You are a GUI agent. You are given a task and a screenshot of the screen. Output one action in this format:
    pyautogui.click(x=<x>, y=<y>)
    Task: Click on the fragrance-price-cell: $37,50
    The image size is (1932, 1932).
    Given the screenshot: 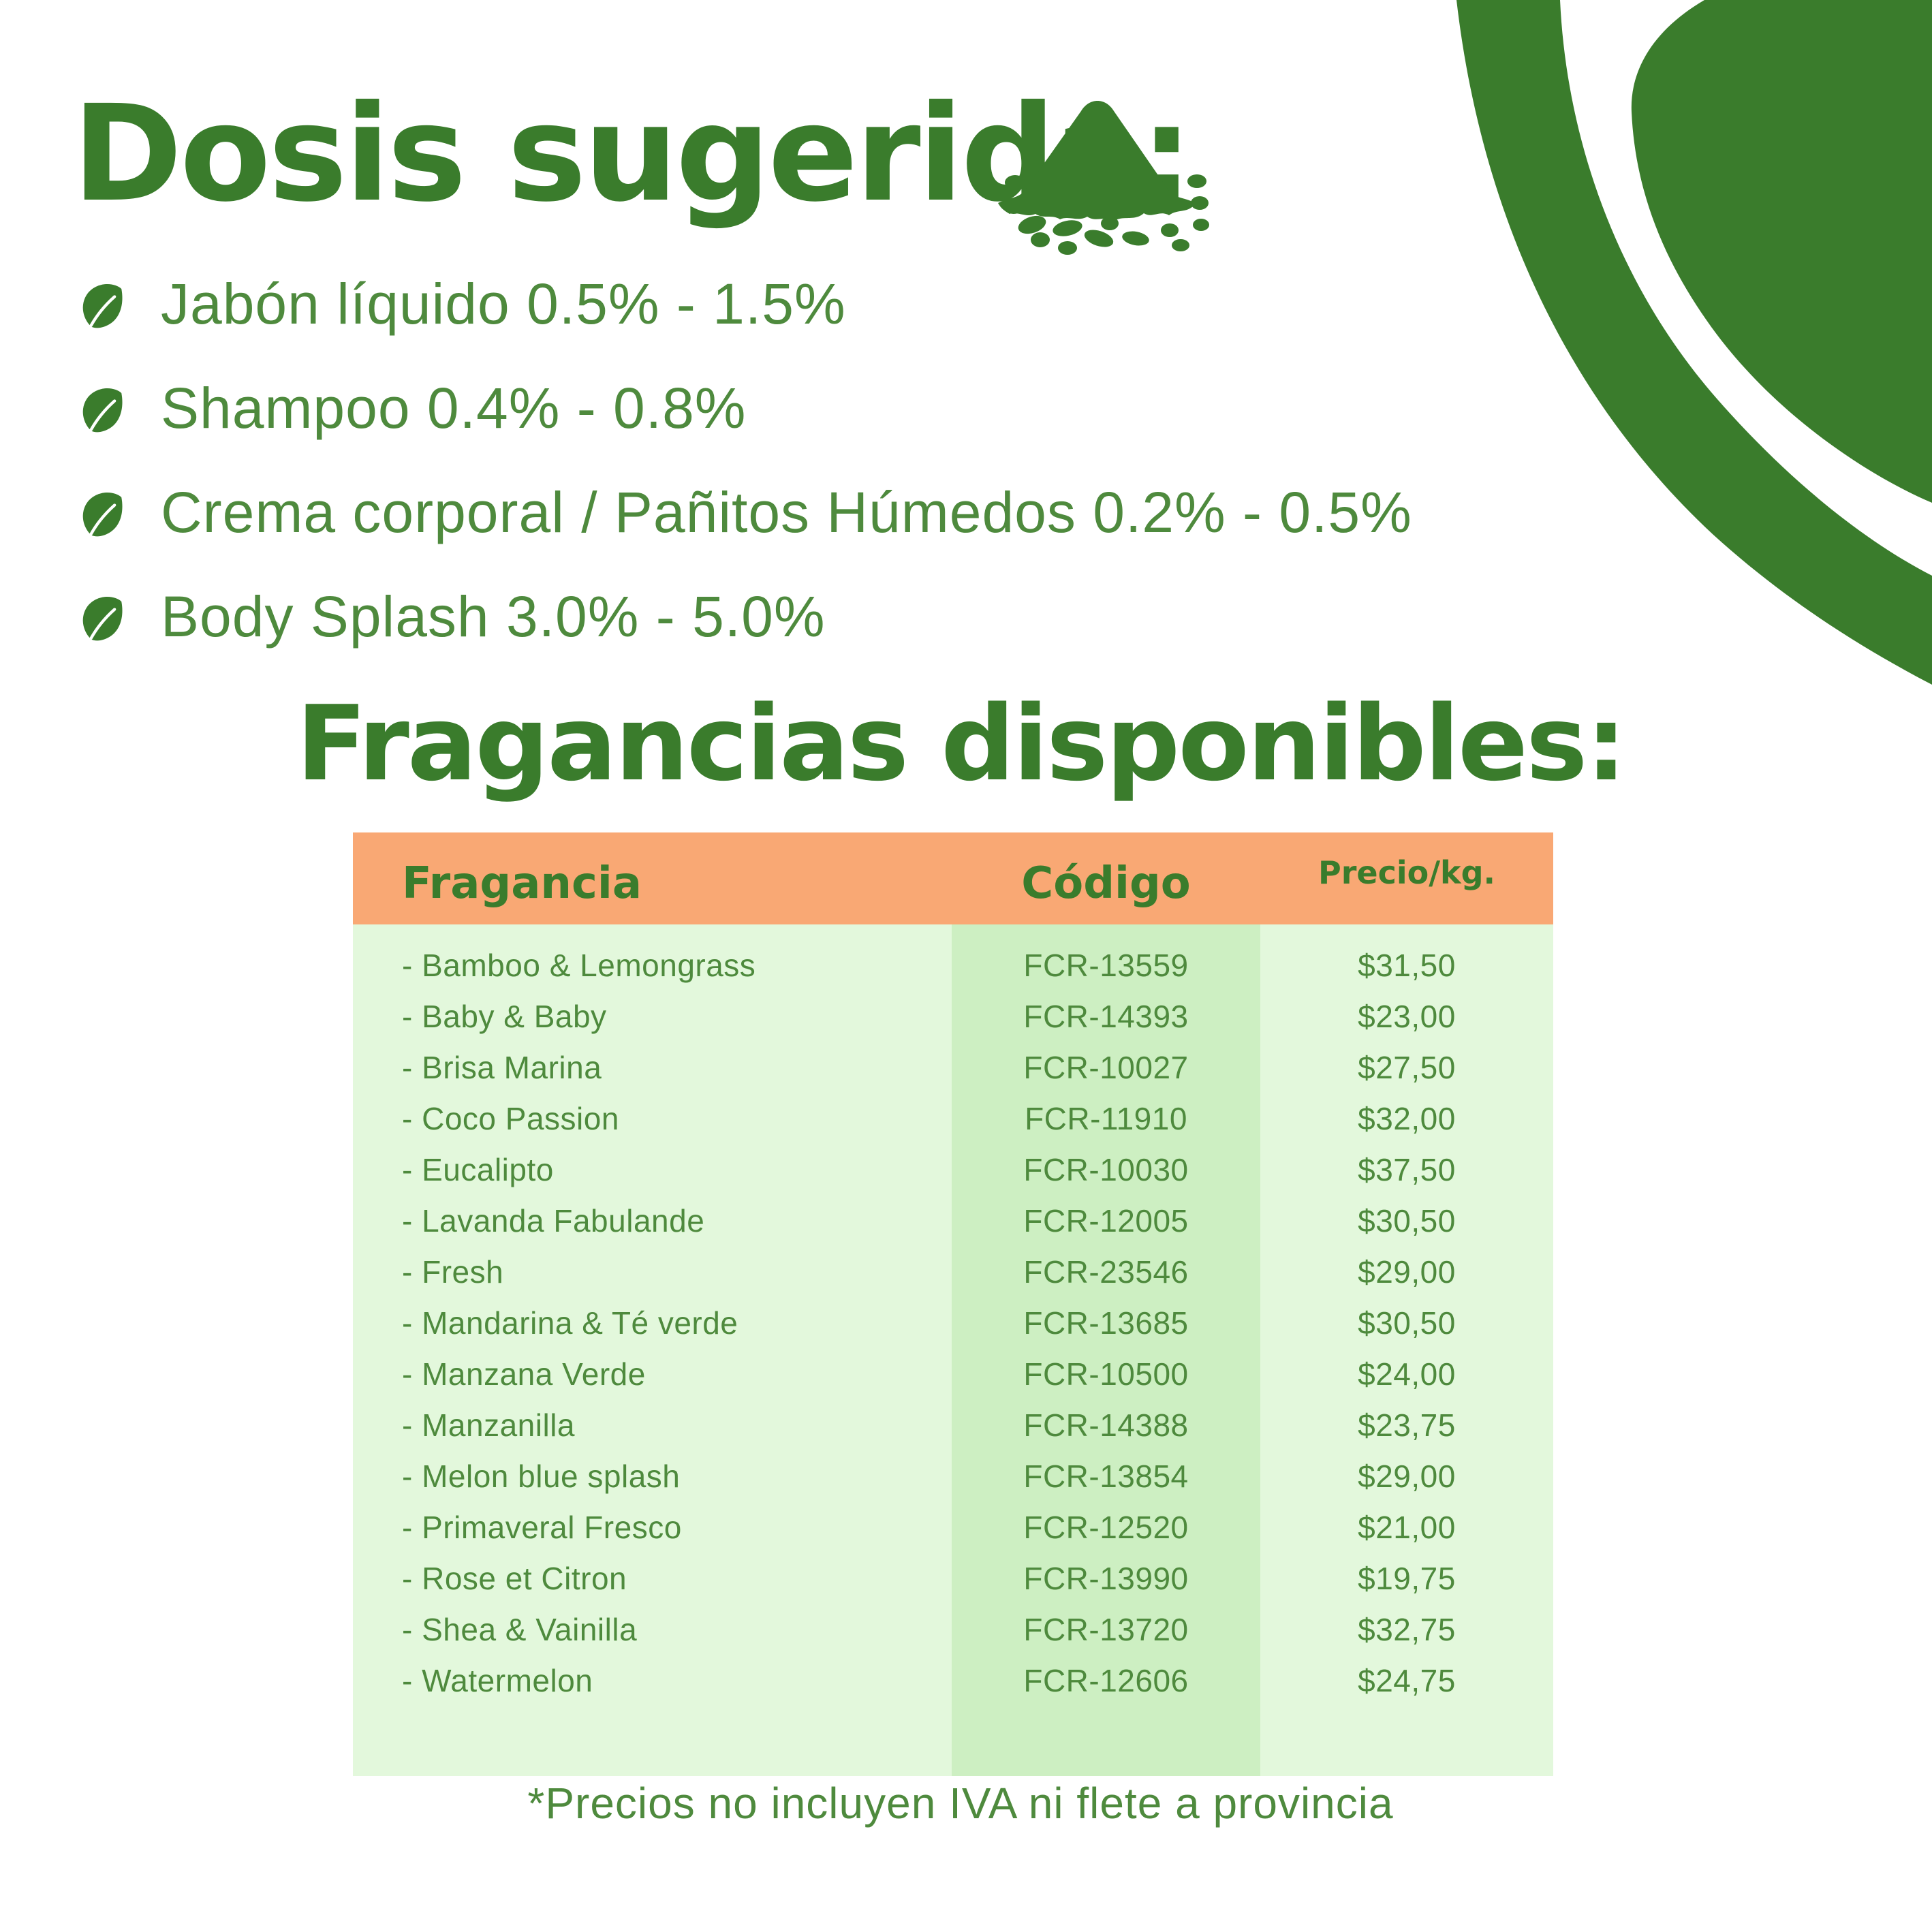 What is the action you would take?
    pyautogui.click(x=1407, y=1169)
    